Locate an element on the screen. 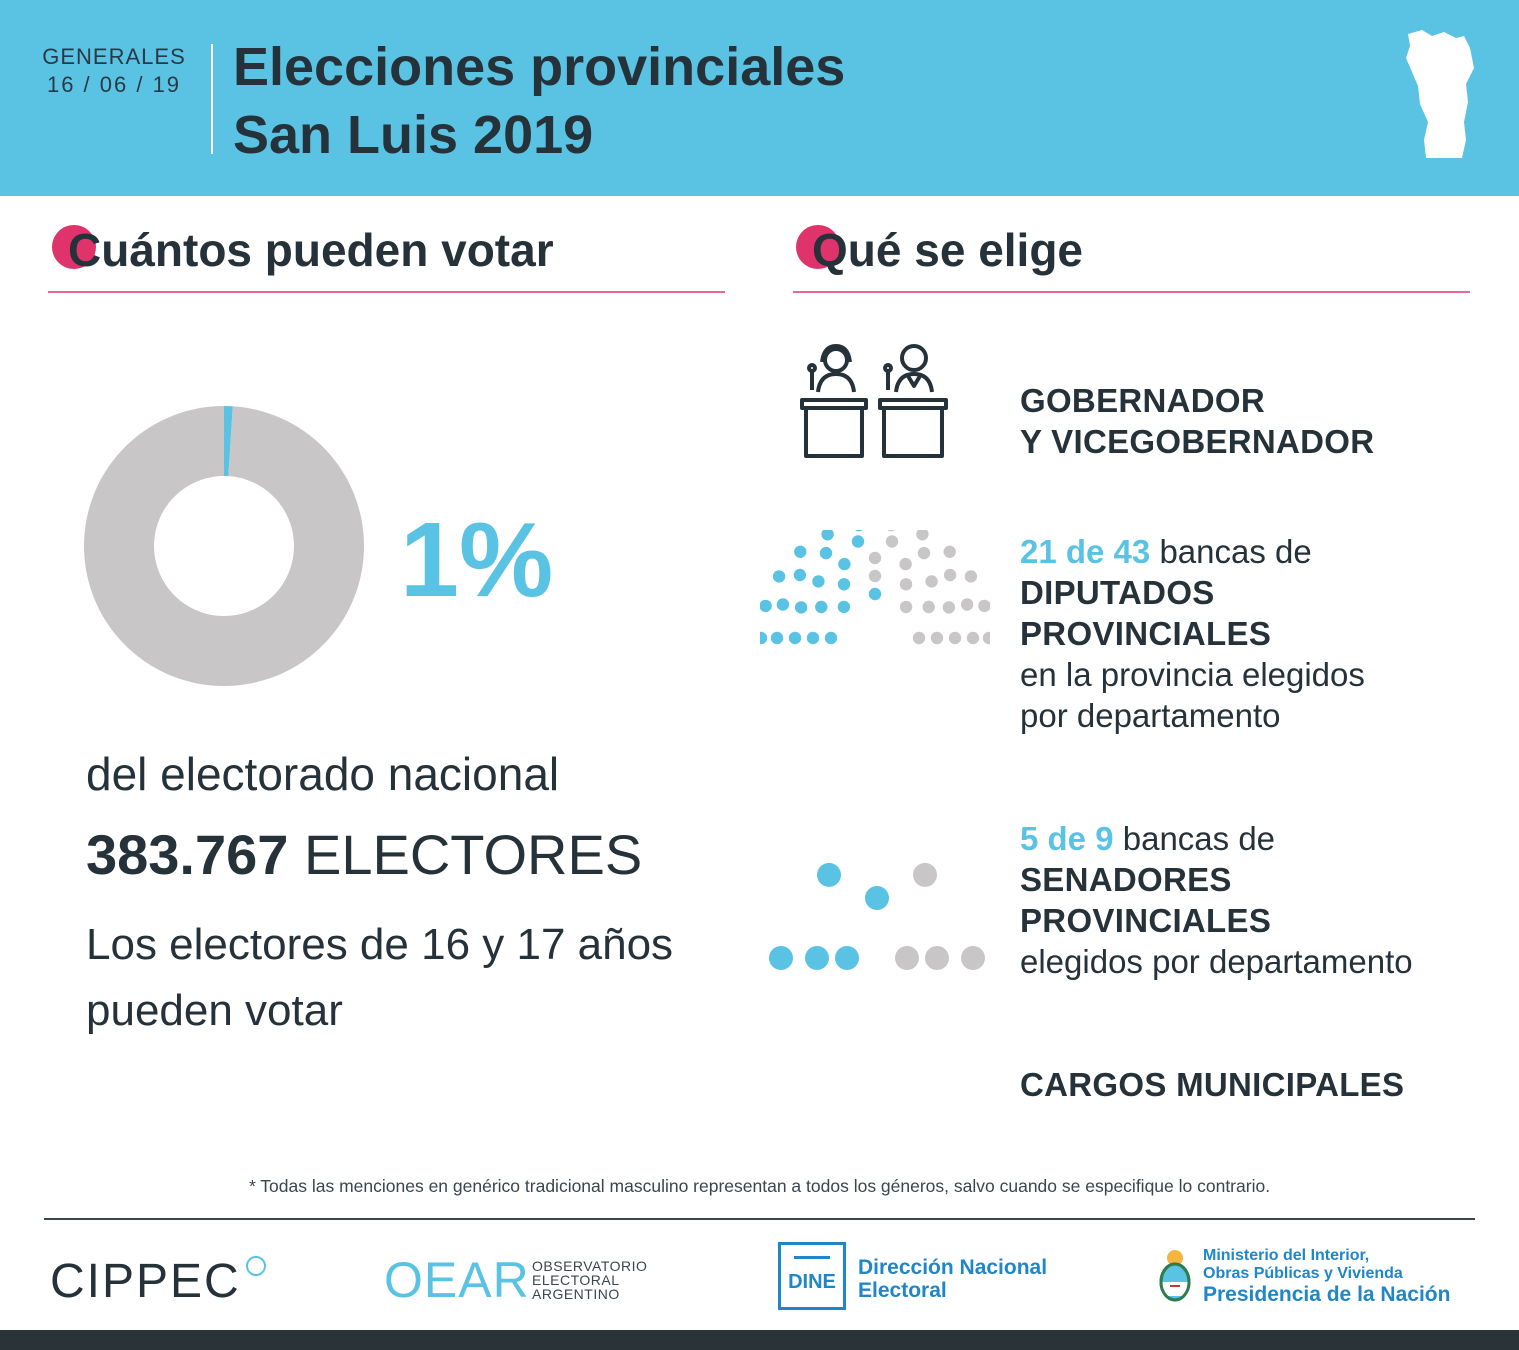  voters-number: 383.767 is located at coordinates (187, 854).